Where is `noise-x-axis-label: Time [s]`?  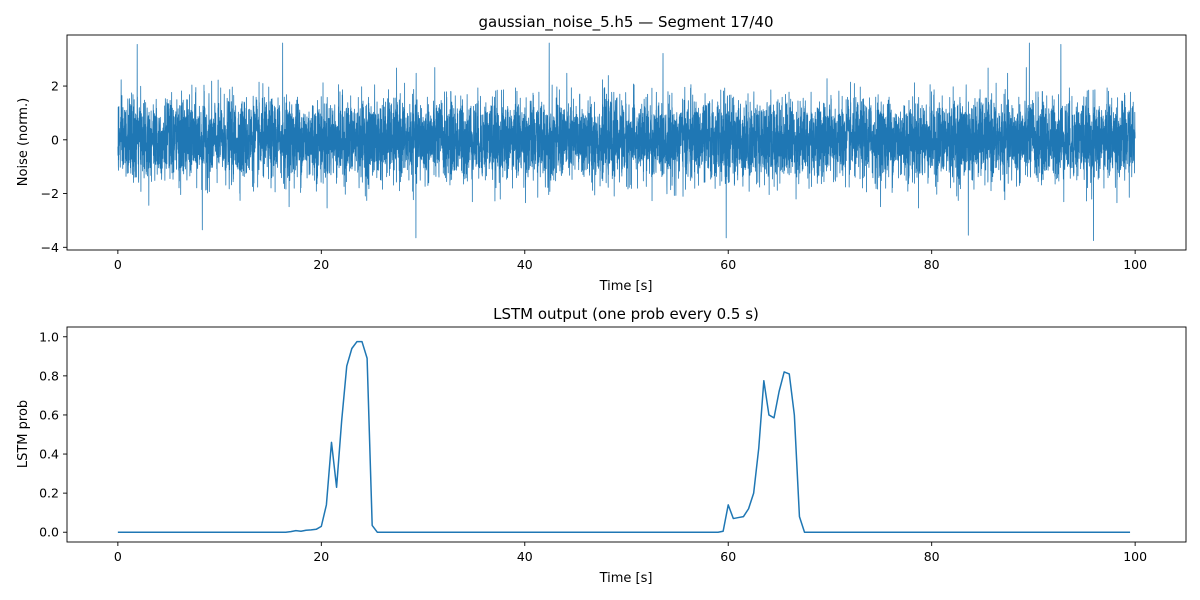
noise-x-axis-label: Time [s] is located at coordinates (626, 286).